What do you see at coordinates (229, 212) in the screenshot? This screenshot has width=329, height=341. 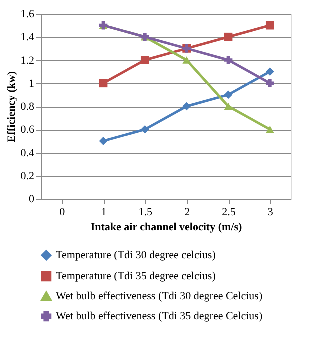 I see `x-tick-label: 2.5` at bounding box center [229, 212].